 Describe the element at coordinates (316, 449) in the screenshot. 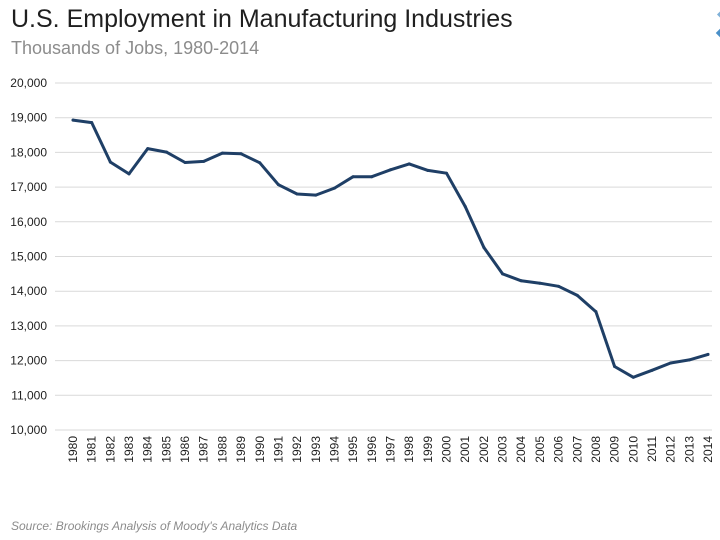

I see `x-tick-label: 1993` at that location.